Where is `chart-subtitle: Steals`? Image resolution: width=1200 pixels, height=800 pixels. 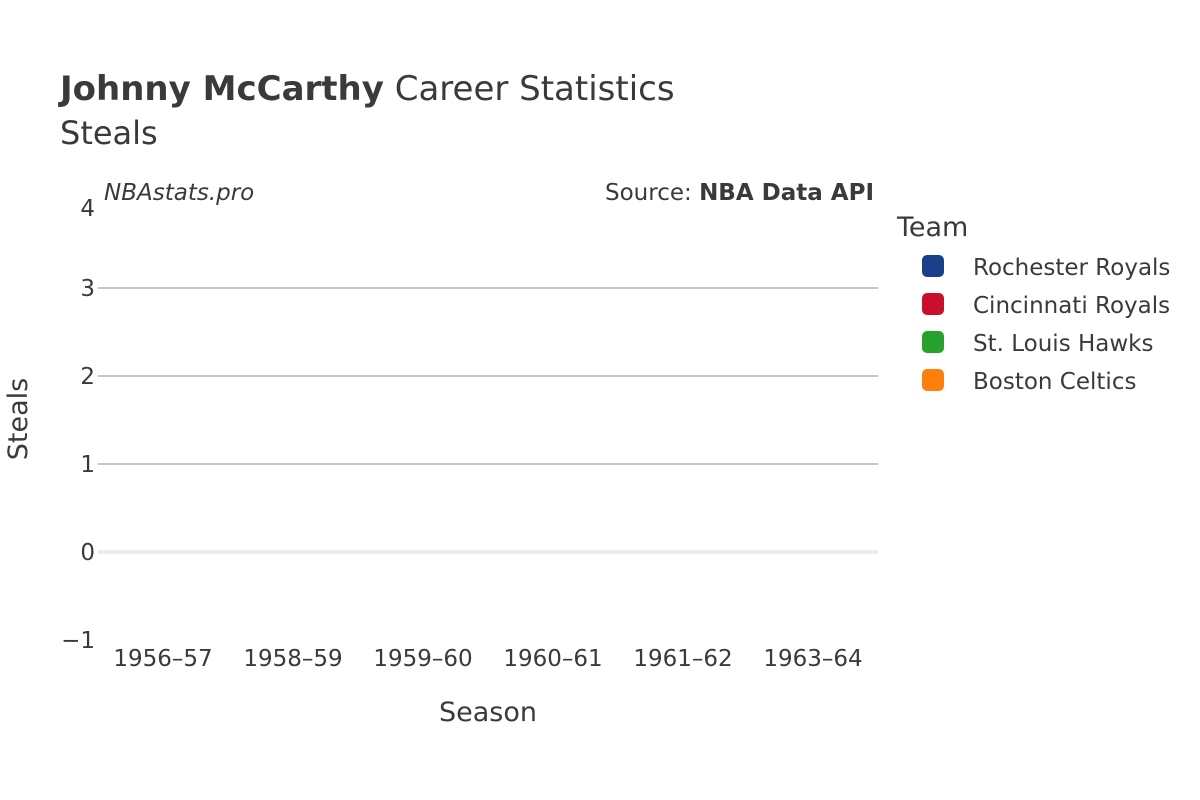
chart-subtitle: Steals is located at coordinates (109, 133).